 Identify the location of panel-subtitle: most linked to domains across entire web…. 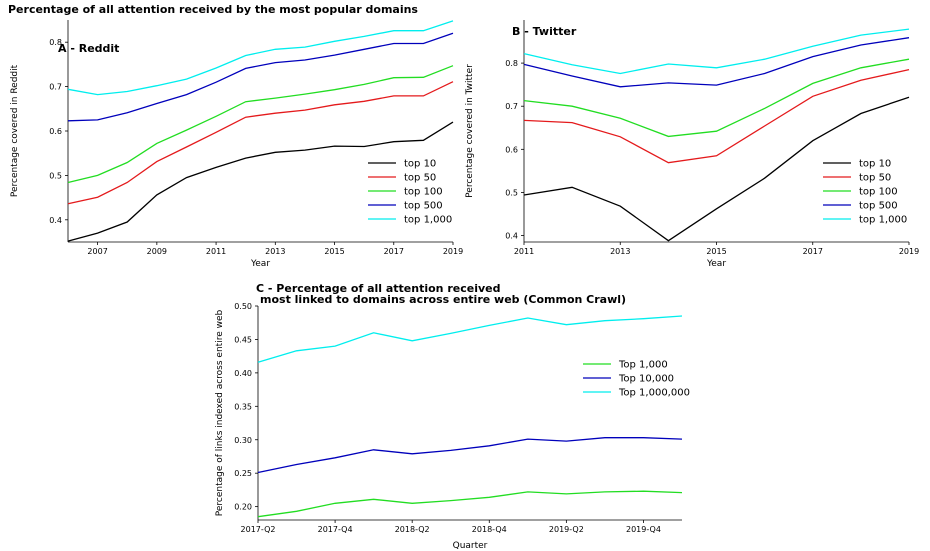
(443, 299).